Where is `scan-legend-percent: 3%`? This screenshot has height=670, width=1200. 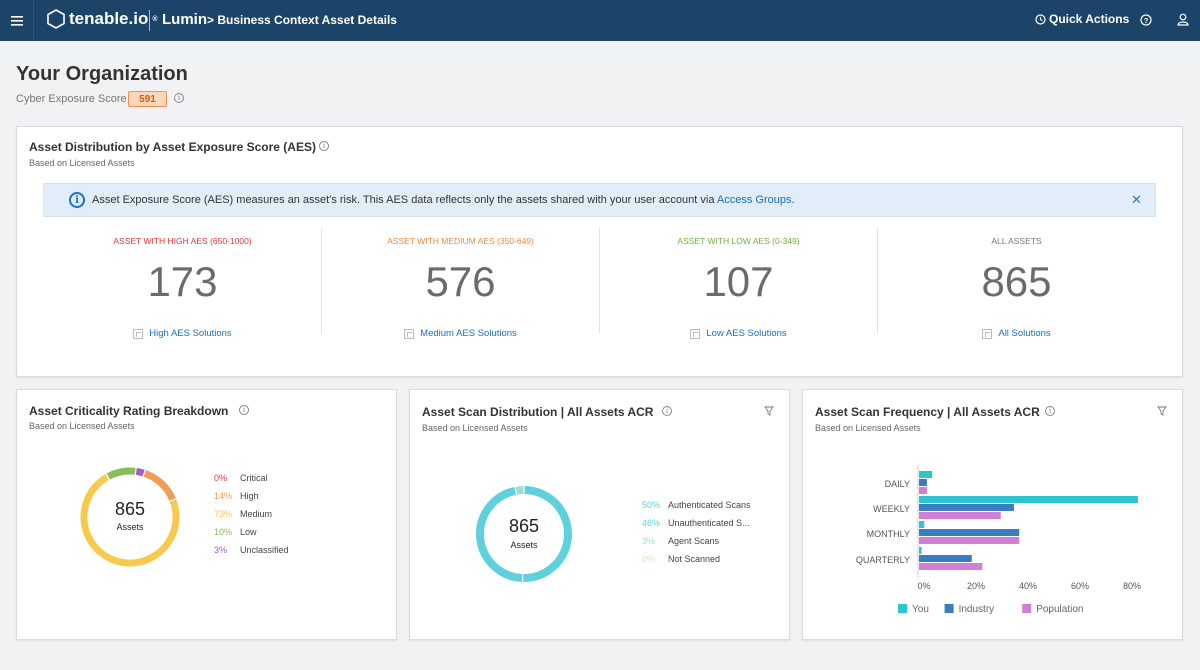
scan-legend-percent: 3% is located at coordinates (649, 541).